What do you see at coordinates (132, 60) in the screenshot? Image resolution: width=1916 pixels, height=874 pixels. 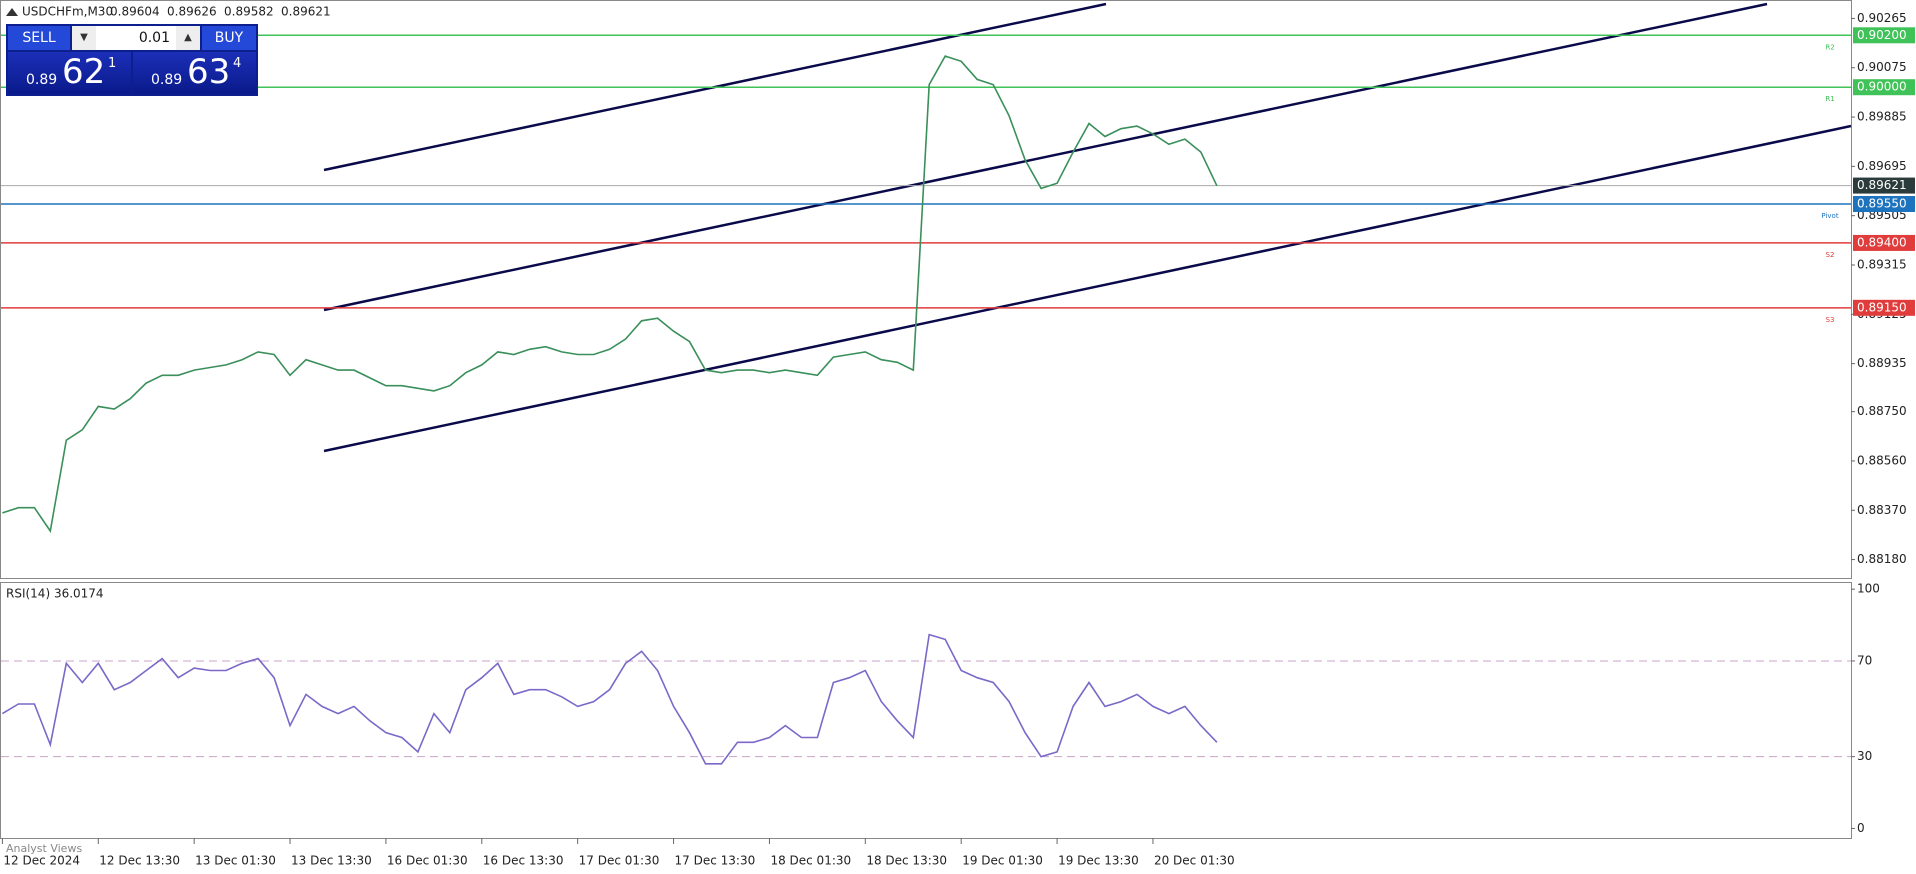 I see `trade-panel: SELL ▼ 0.01 ▲ BUY 0.89 62 1 0.89 63 4` at bounding box center [132, 60].